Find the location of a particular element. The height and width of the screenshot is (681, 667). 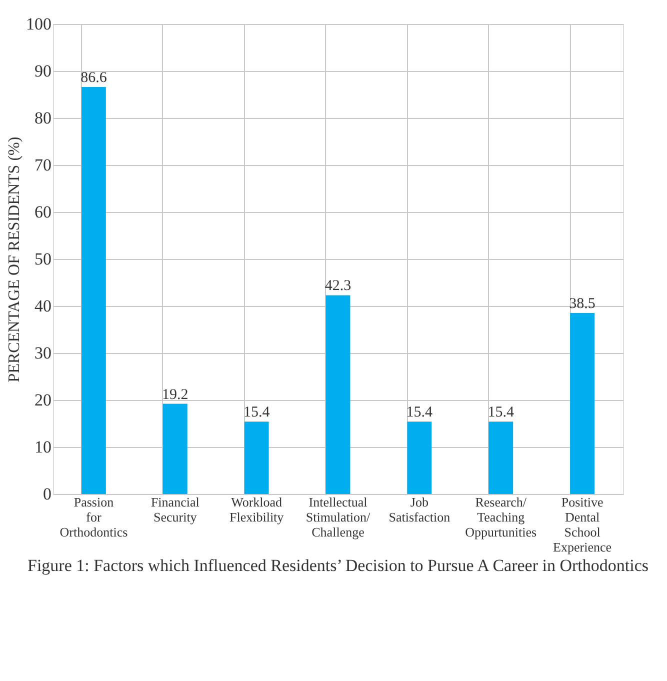

x-tick-label: Positive Dental School Experience is located at coordinates (582, 524).